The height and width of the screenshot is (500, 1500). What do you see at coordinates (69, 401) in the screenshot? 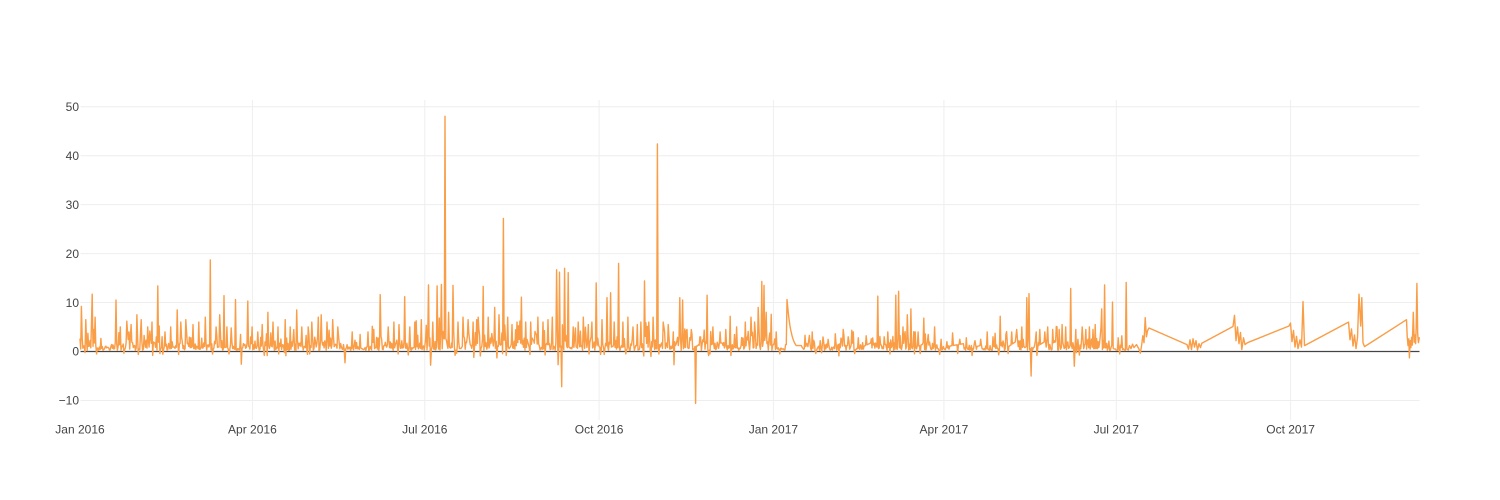
I see `svg-text: −10` at bounding box center [69, 401].